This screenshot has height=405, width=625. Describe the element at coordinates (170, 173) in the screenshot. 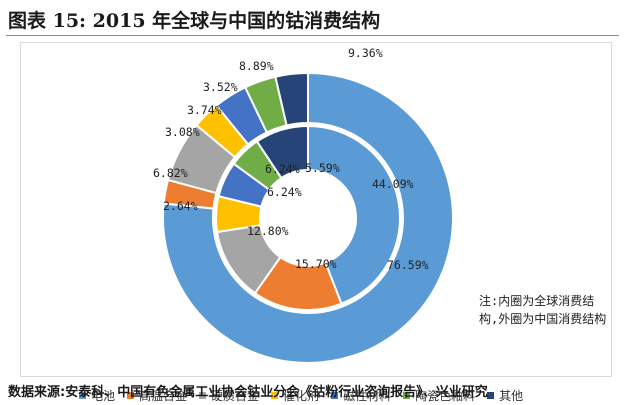

I see `outer-label-carbide: 6.82%` at that location.